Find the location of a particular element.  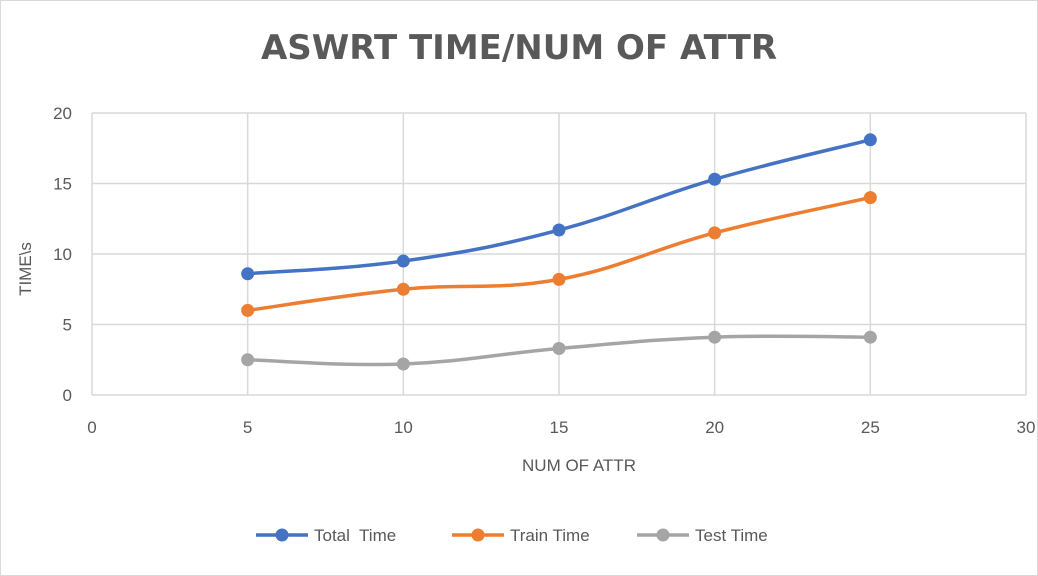

x-tick-label: 10 is located at coordinates (403, 427).